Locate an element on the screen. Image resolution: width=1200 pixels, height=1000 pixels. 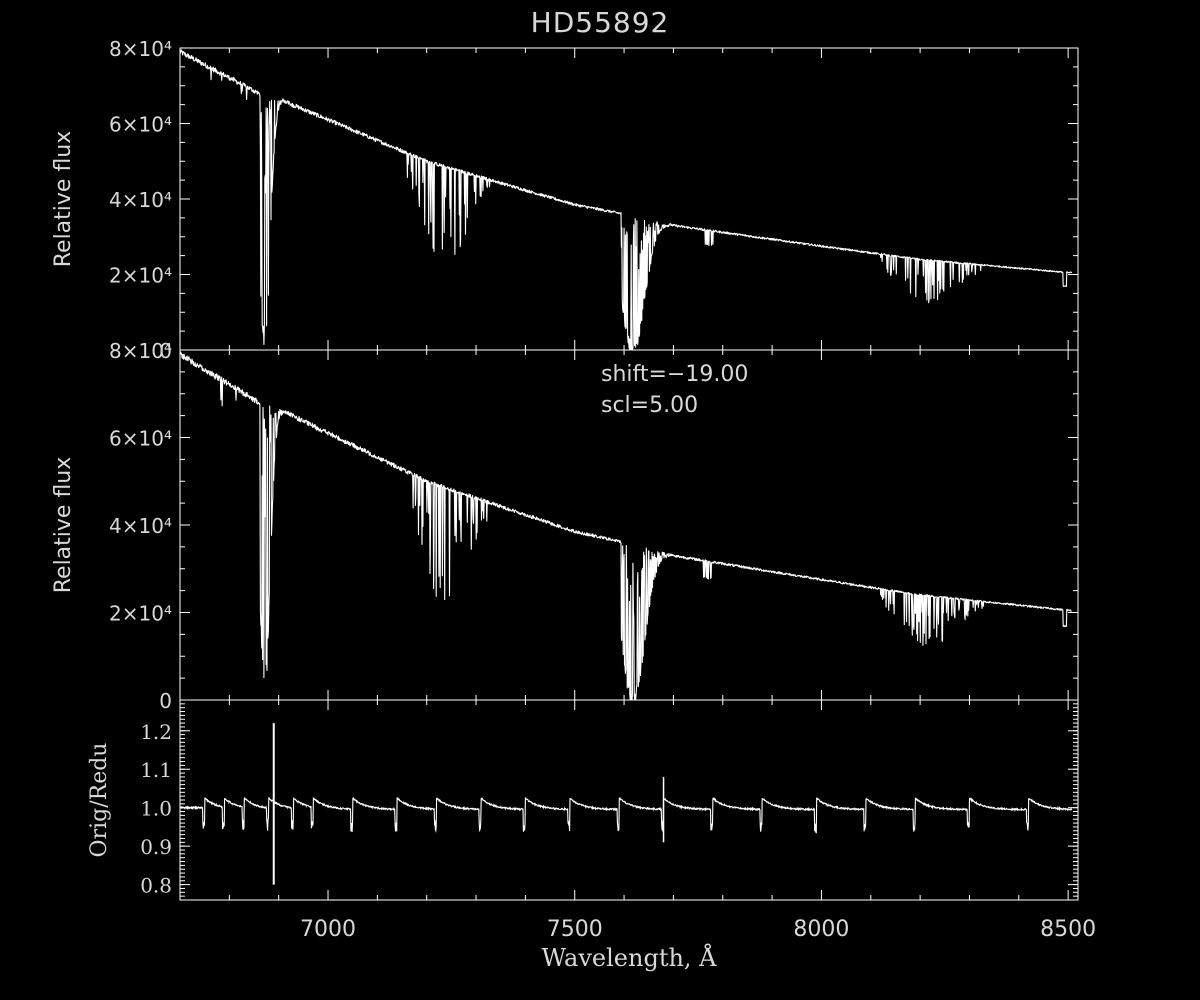
scale-annotation: scl=5.00 is located at coordinates (649, 405).